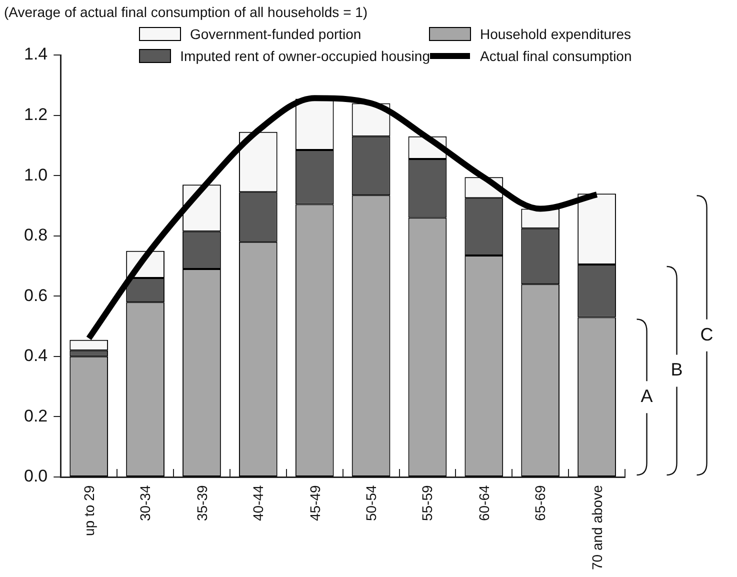 The height and width of the screenshot is (577, 737). Describe the element at coordinates (202, 503) in the screenshot. I see `x-tick-label: 35-39` at that location.